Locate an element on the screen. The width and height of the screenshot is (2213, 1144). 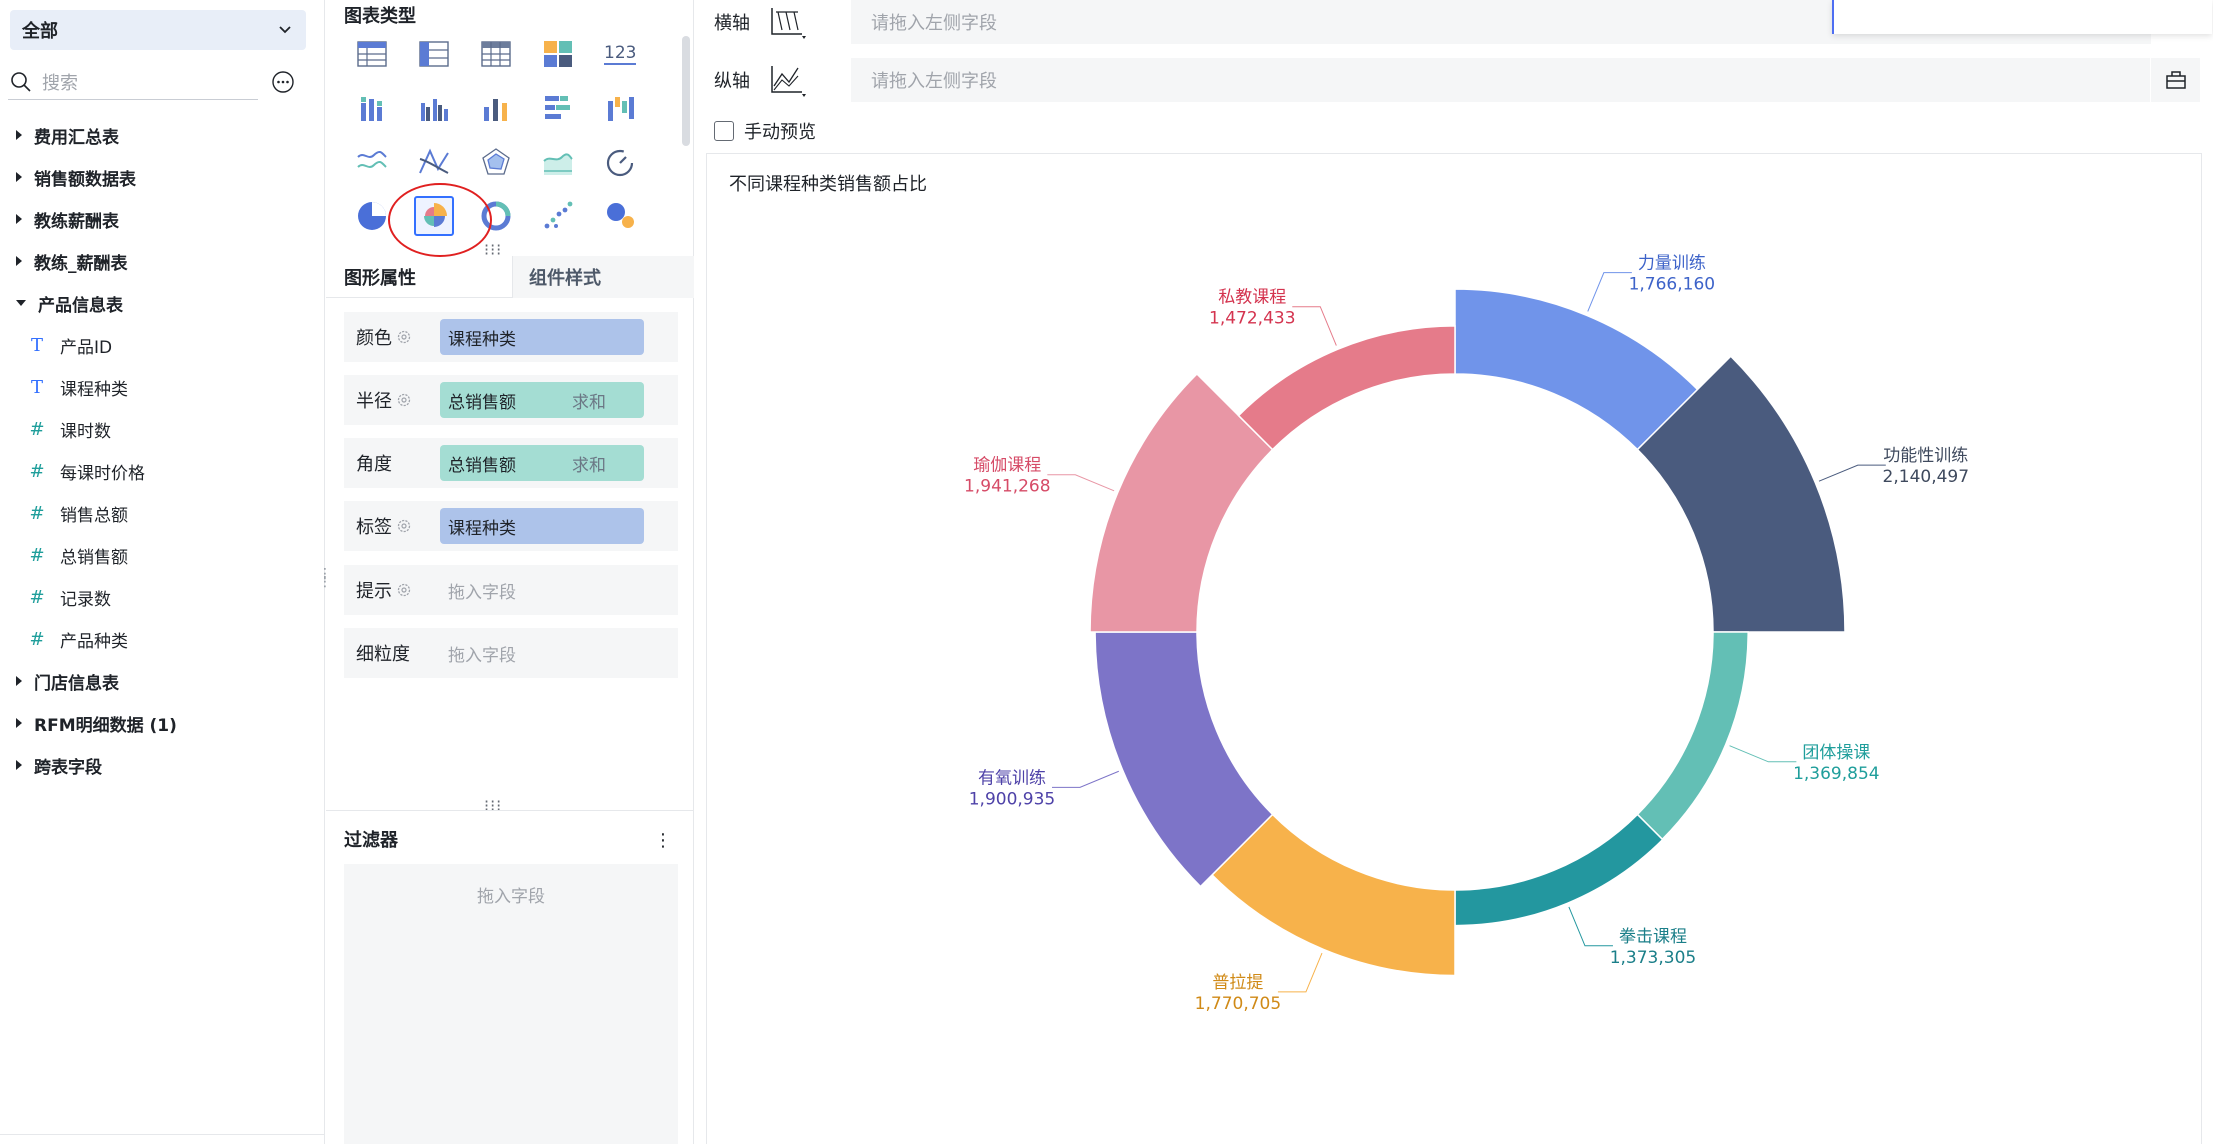
chevron-down-icon is located at coordinates (285, 30).